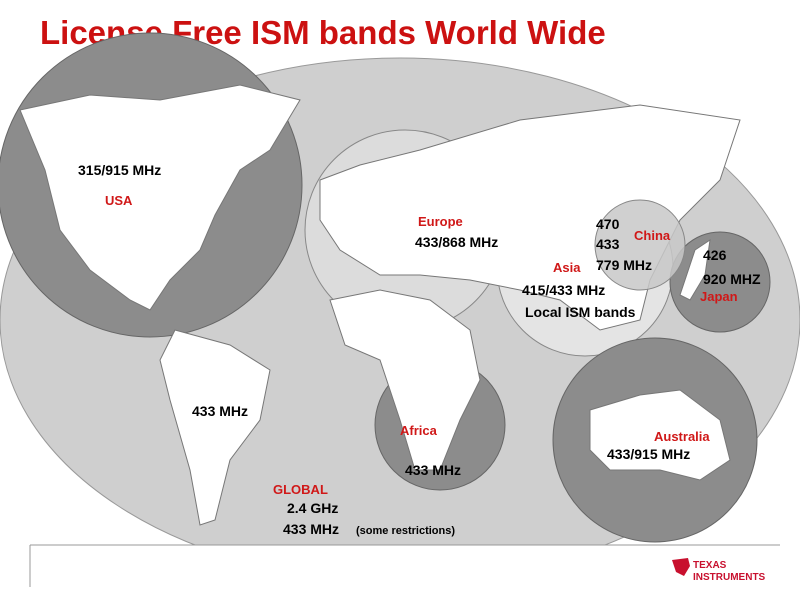  What do you see at coordinates (563, 290) in the screenshot?
I see `frequency: 415/433 MHz` at bounding box center [563, 290].